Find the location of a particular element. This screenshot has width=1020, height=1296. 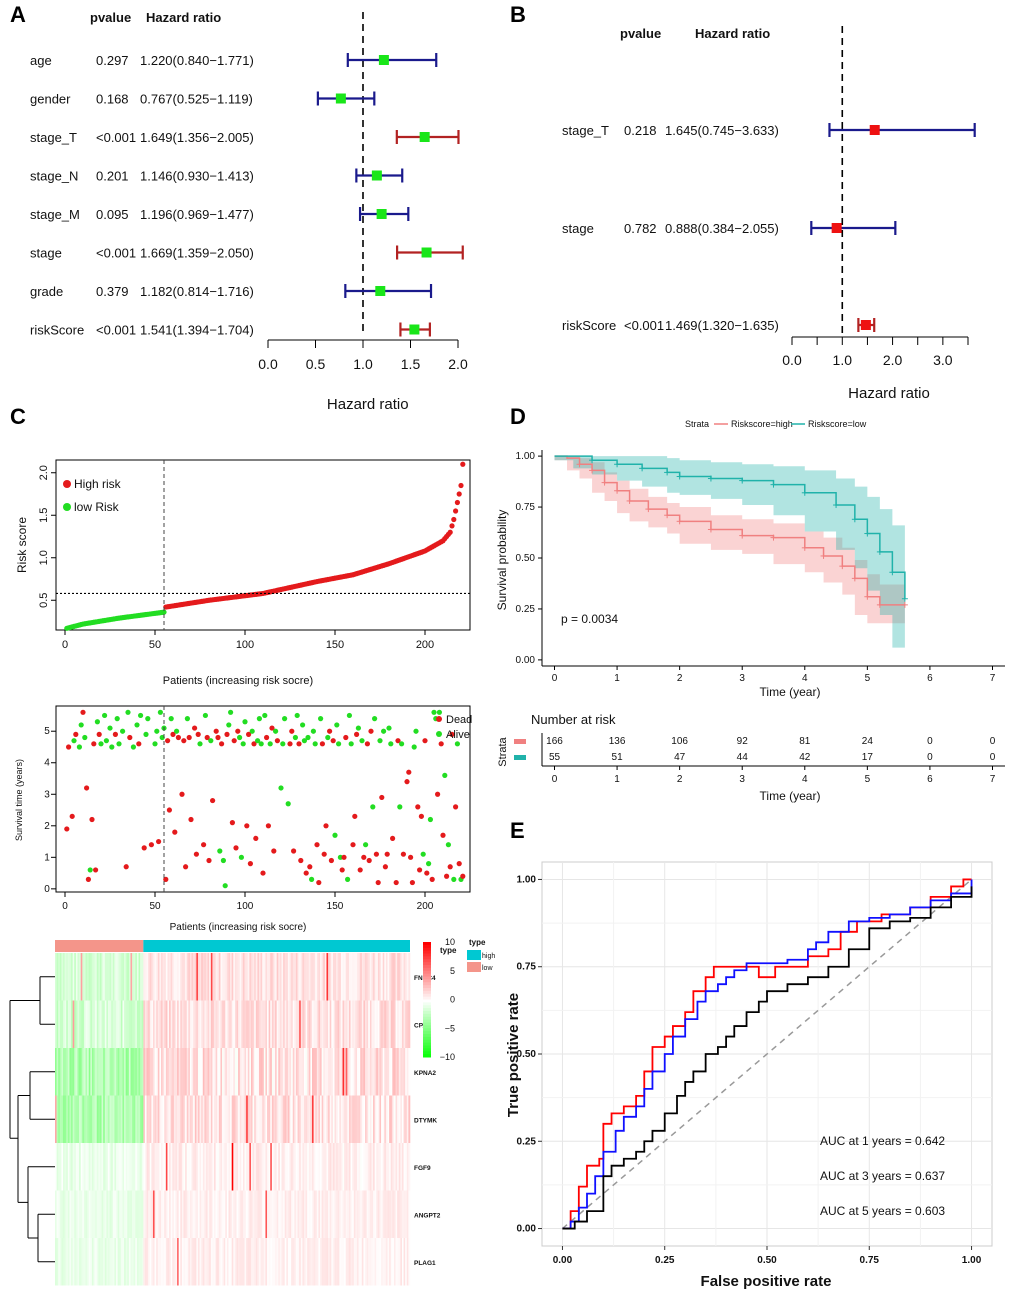

risk-score-x-tick-label: 200 is located at coordinates (425, 645).